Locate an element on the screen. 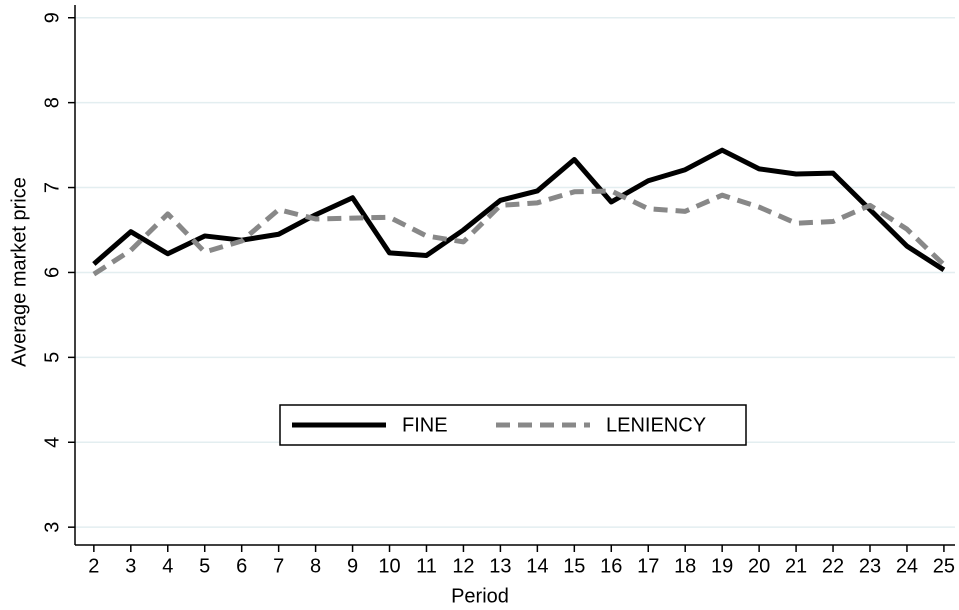 This screenshot has height=610, width=959. y-tick-label: 9 is located at coordinates (52, 17).